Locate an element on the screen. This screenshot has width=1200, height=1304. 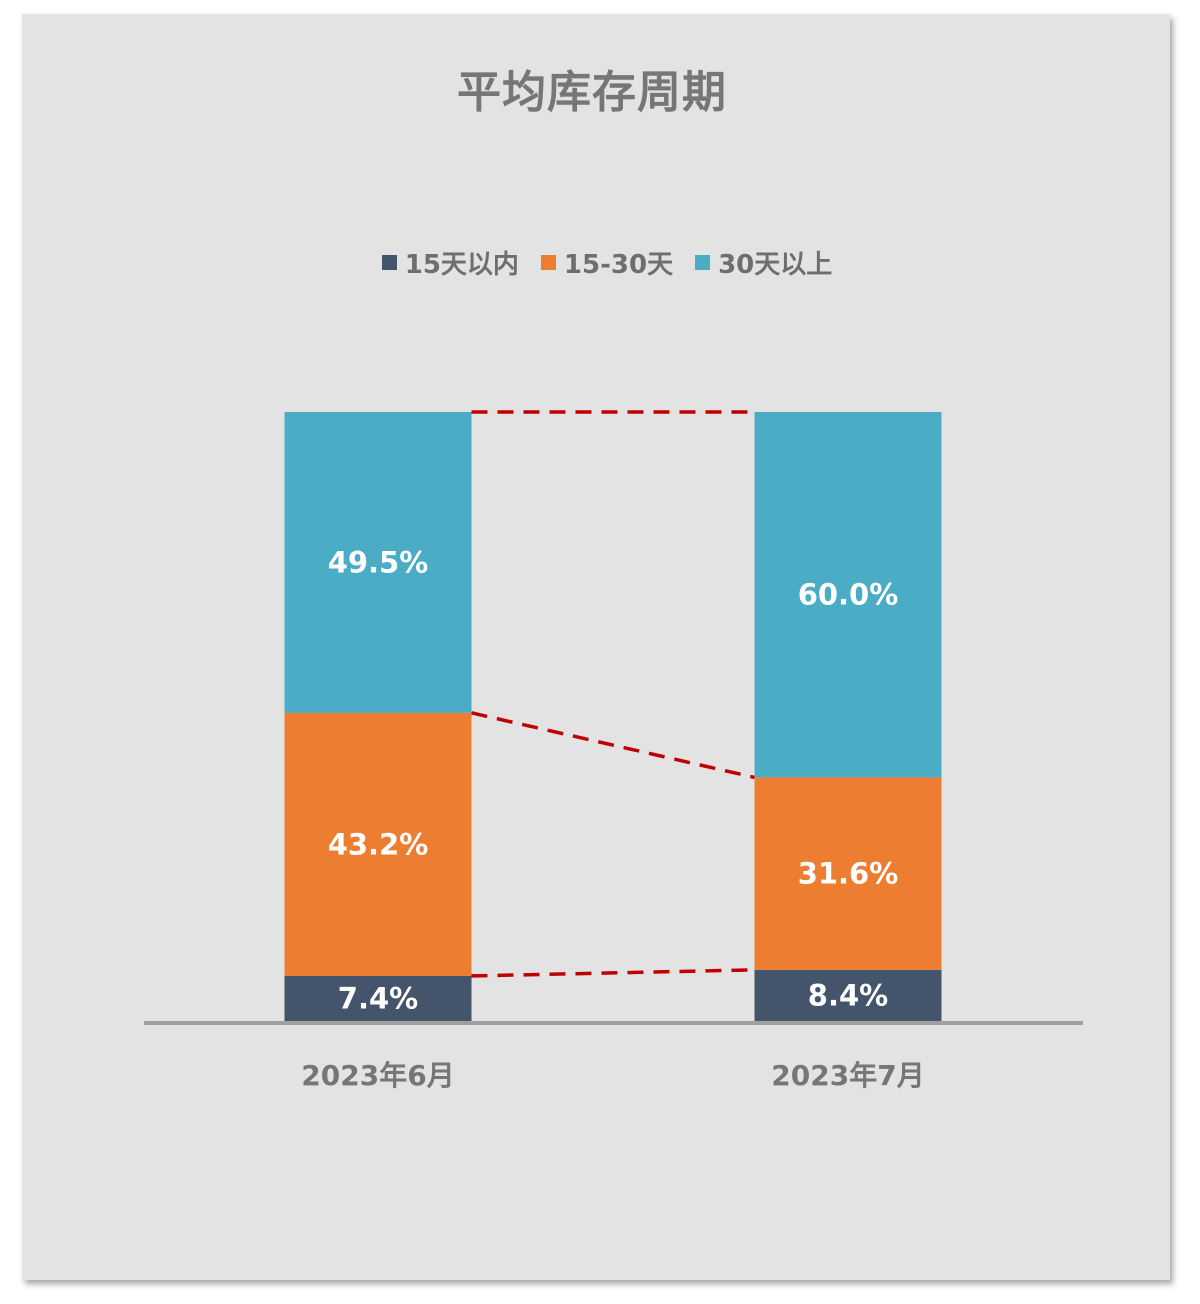
category-label-0: 2023年6月 is located at coordinates (377, 1075).